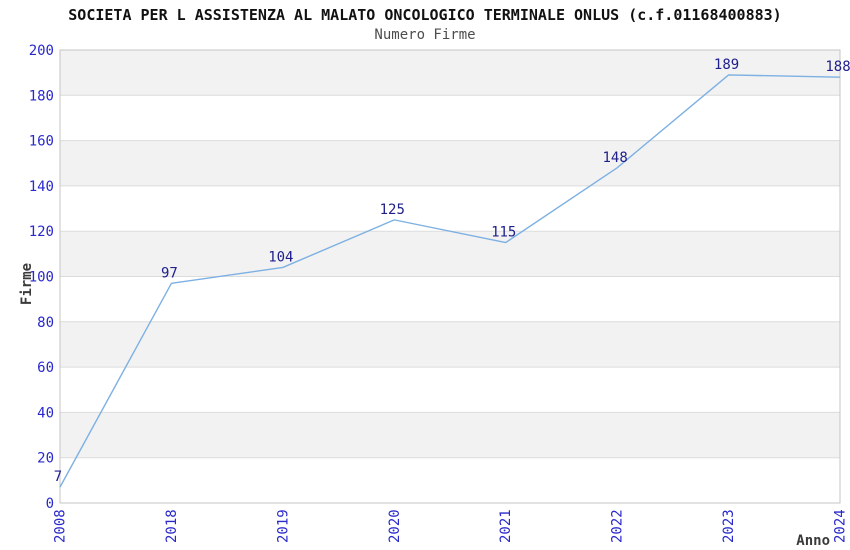 The image size is (850, 550). Describe the element at coordinates (50, 504) in the screenshot. I see `y-tick-label: 0` at that location.